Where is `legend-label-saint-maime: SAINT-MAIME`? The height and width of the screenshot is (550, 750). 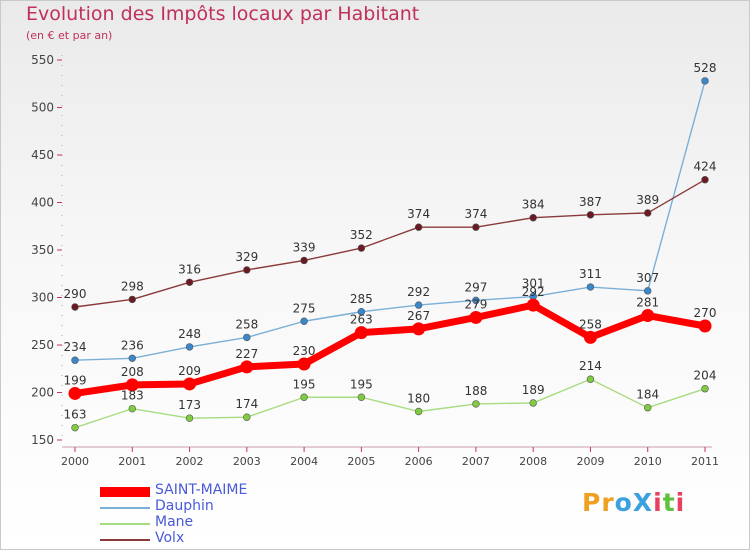 legend-label-saint-maime: SAINT-MAIME is located at coordinates (201, 490).